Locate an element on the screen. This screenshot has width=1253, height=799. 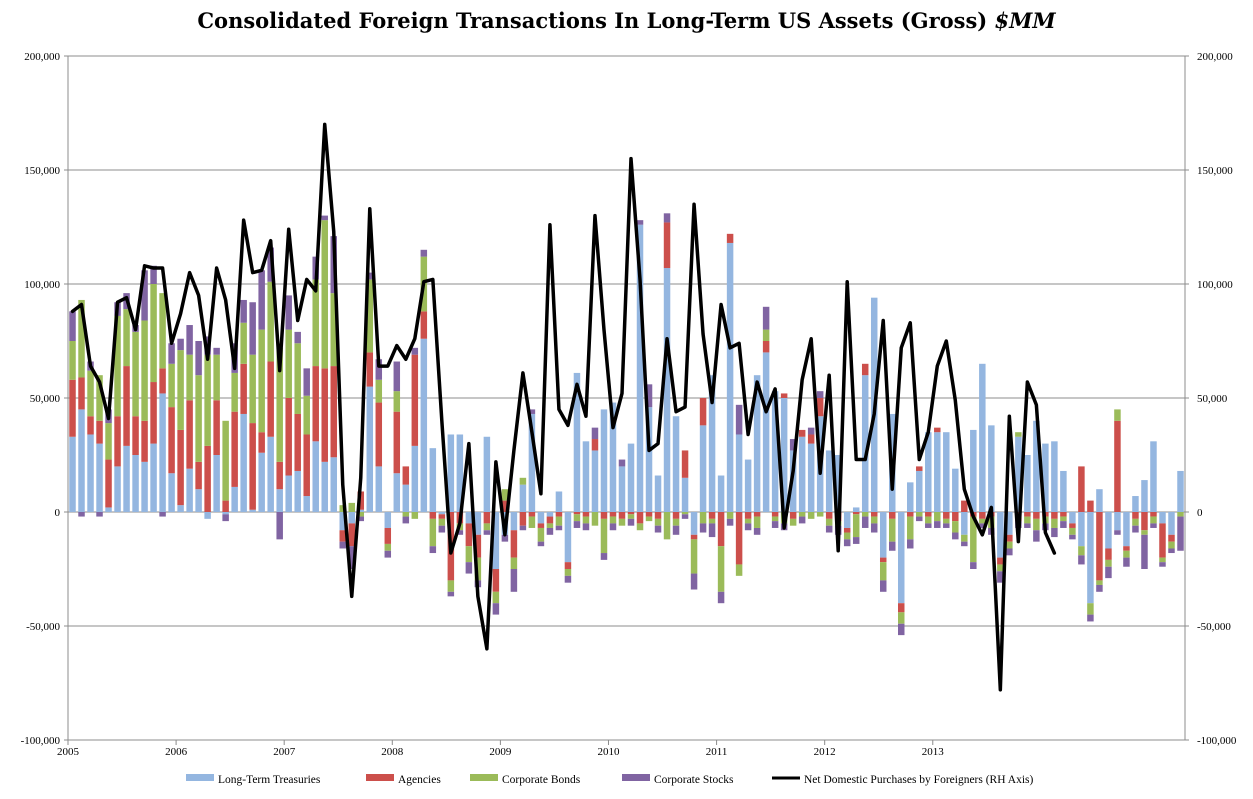
right-tick-label: 200,000 is located at coordinates (1215, 57).